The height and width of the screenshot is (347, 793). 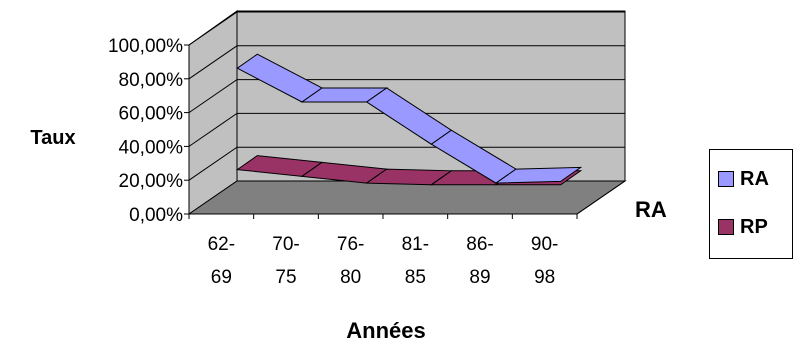 I want to click on floor, so click(x=407, y=197).